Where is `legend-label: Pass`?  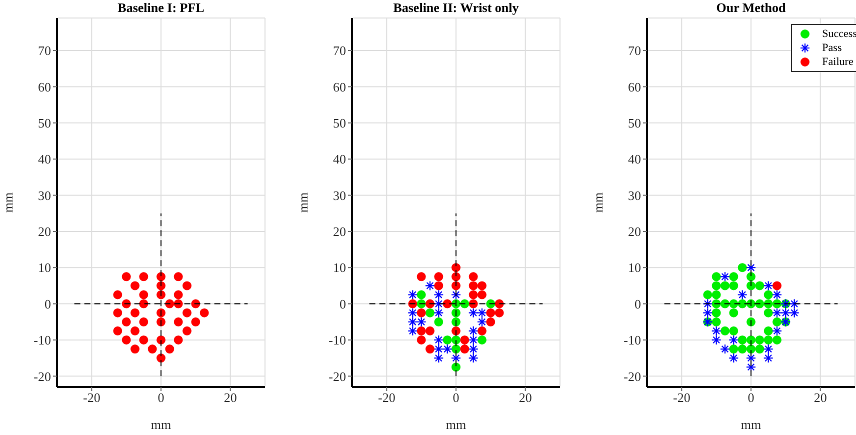
legend-label: Pass is located at coordinates (832, 48).